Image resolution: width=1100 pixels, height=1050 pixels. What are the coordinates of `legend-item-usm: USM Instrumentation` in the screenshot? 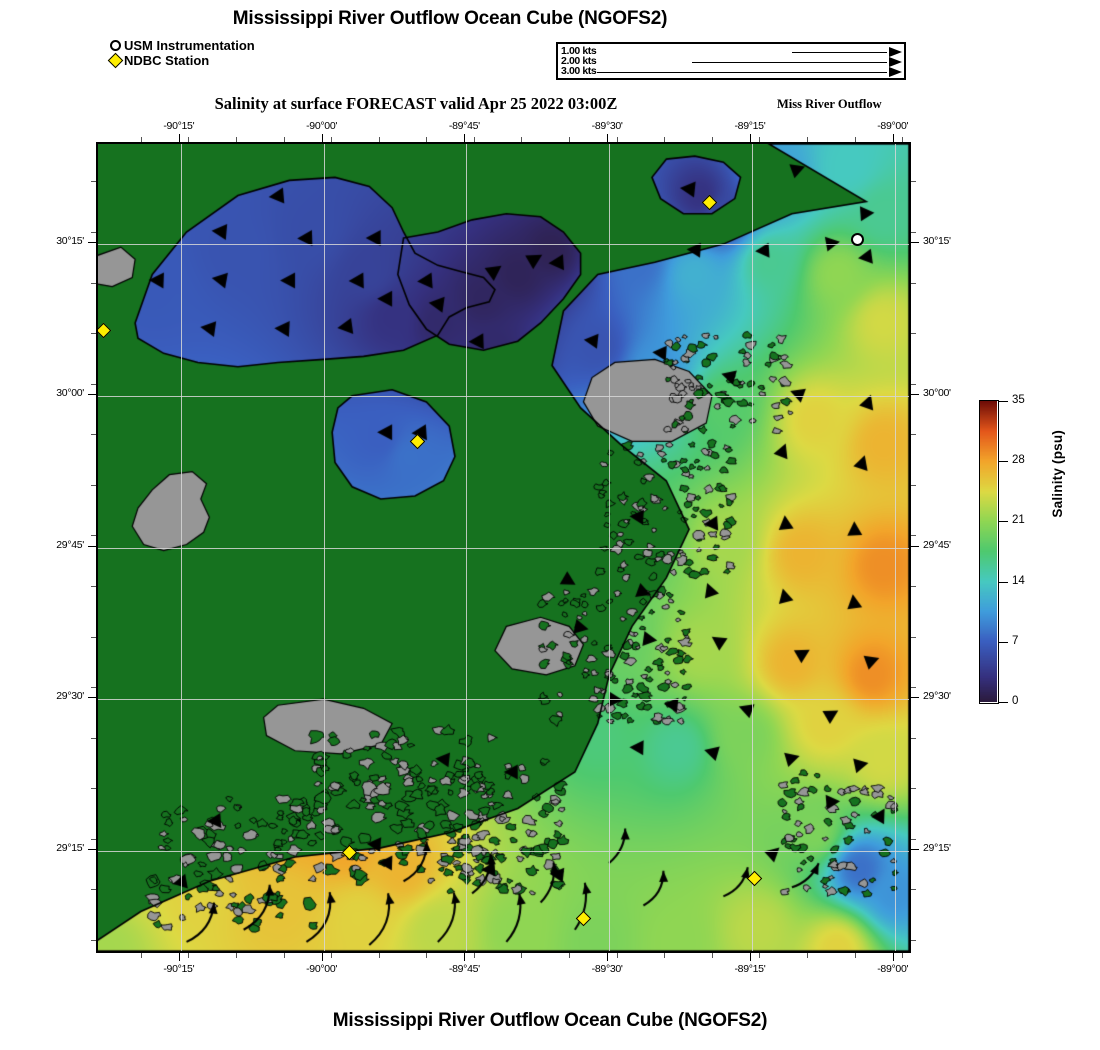 It's located at (182, 45).